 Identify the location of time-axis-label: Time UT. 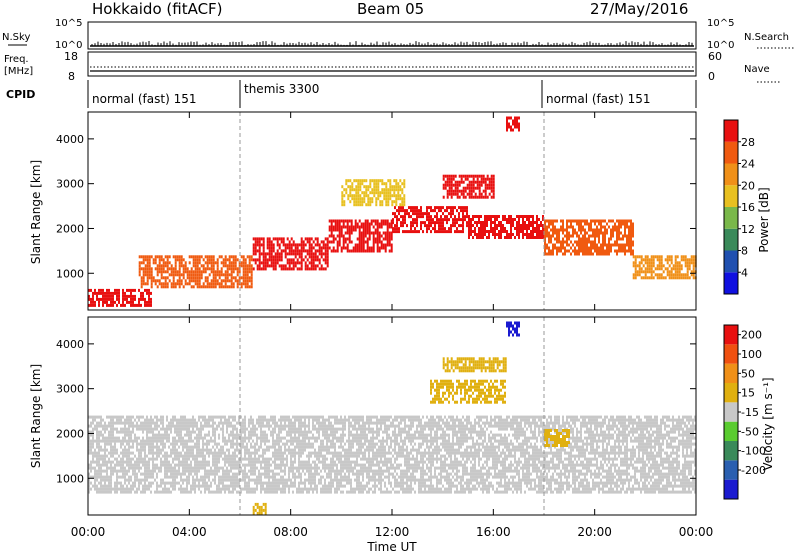
(391, 547).